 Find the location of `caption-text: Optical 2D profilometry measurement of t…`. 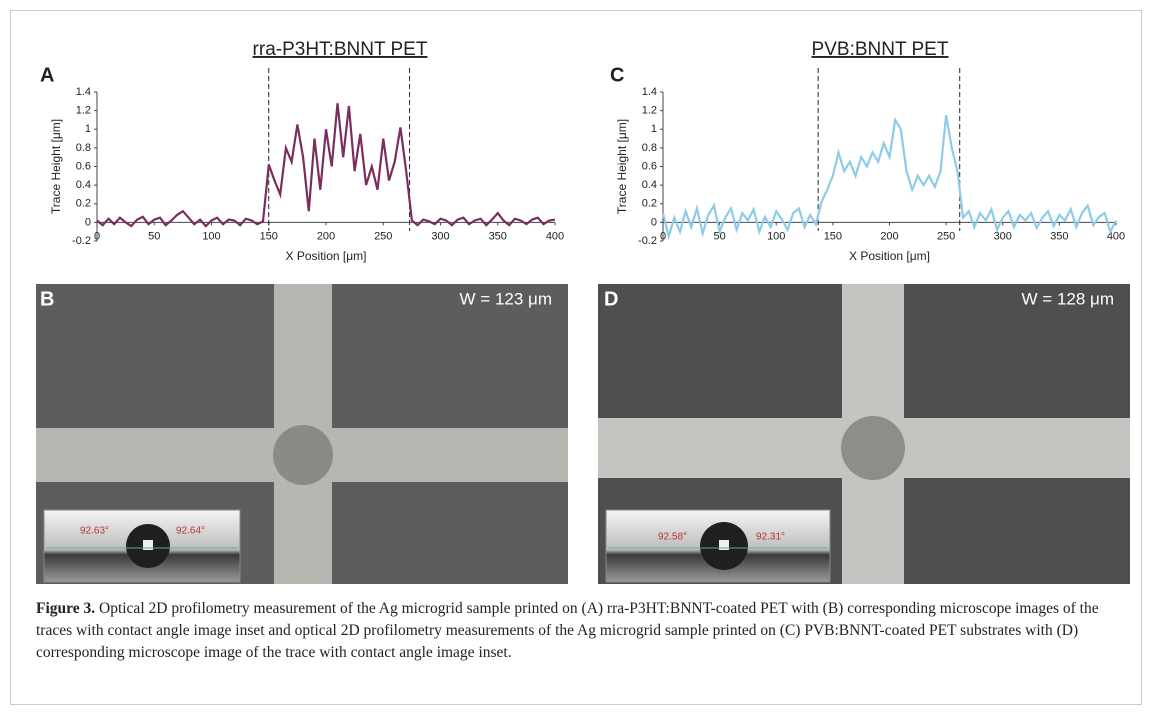

caption-text: Optical 2D profilometry measurement of t… is located at coordinates (567, 630).